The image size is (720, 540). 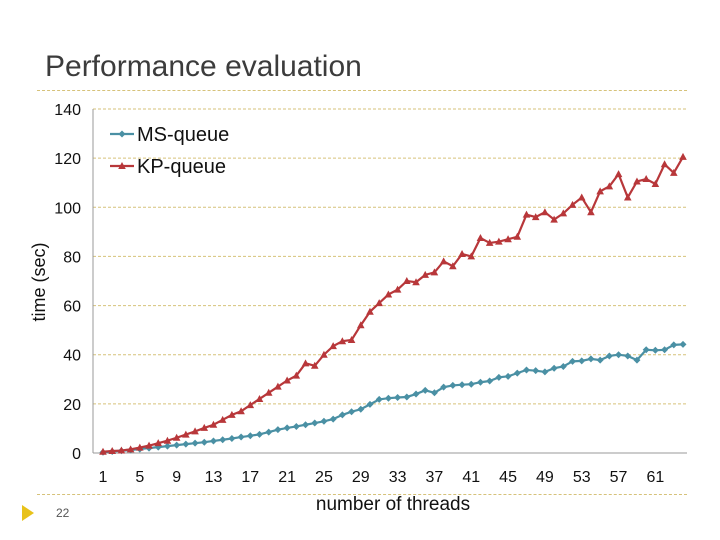 I want to click on legend-label: MS-queue, so click(x=183, y=135).